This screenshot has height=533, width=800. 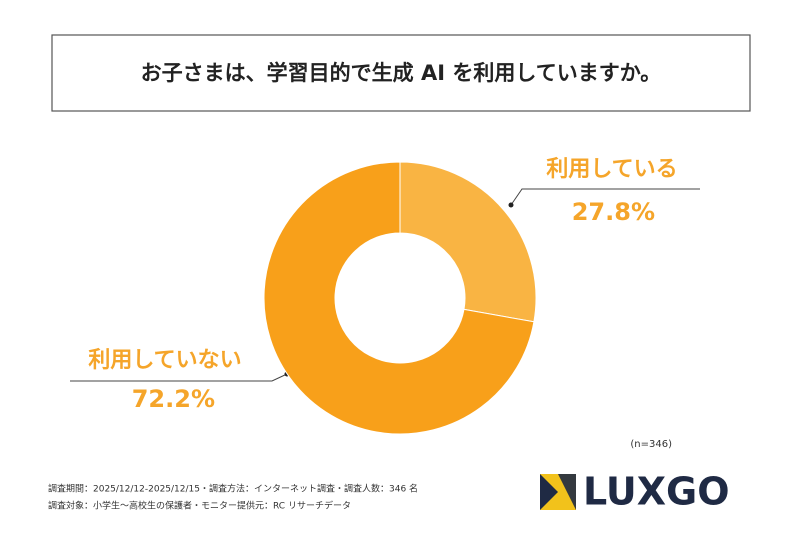 I want to click on leader-dot, so click(x=511, y=205).